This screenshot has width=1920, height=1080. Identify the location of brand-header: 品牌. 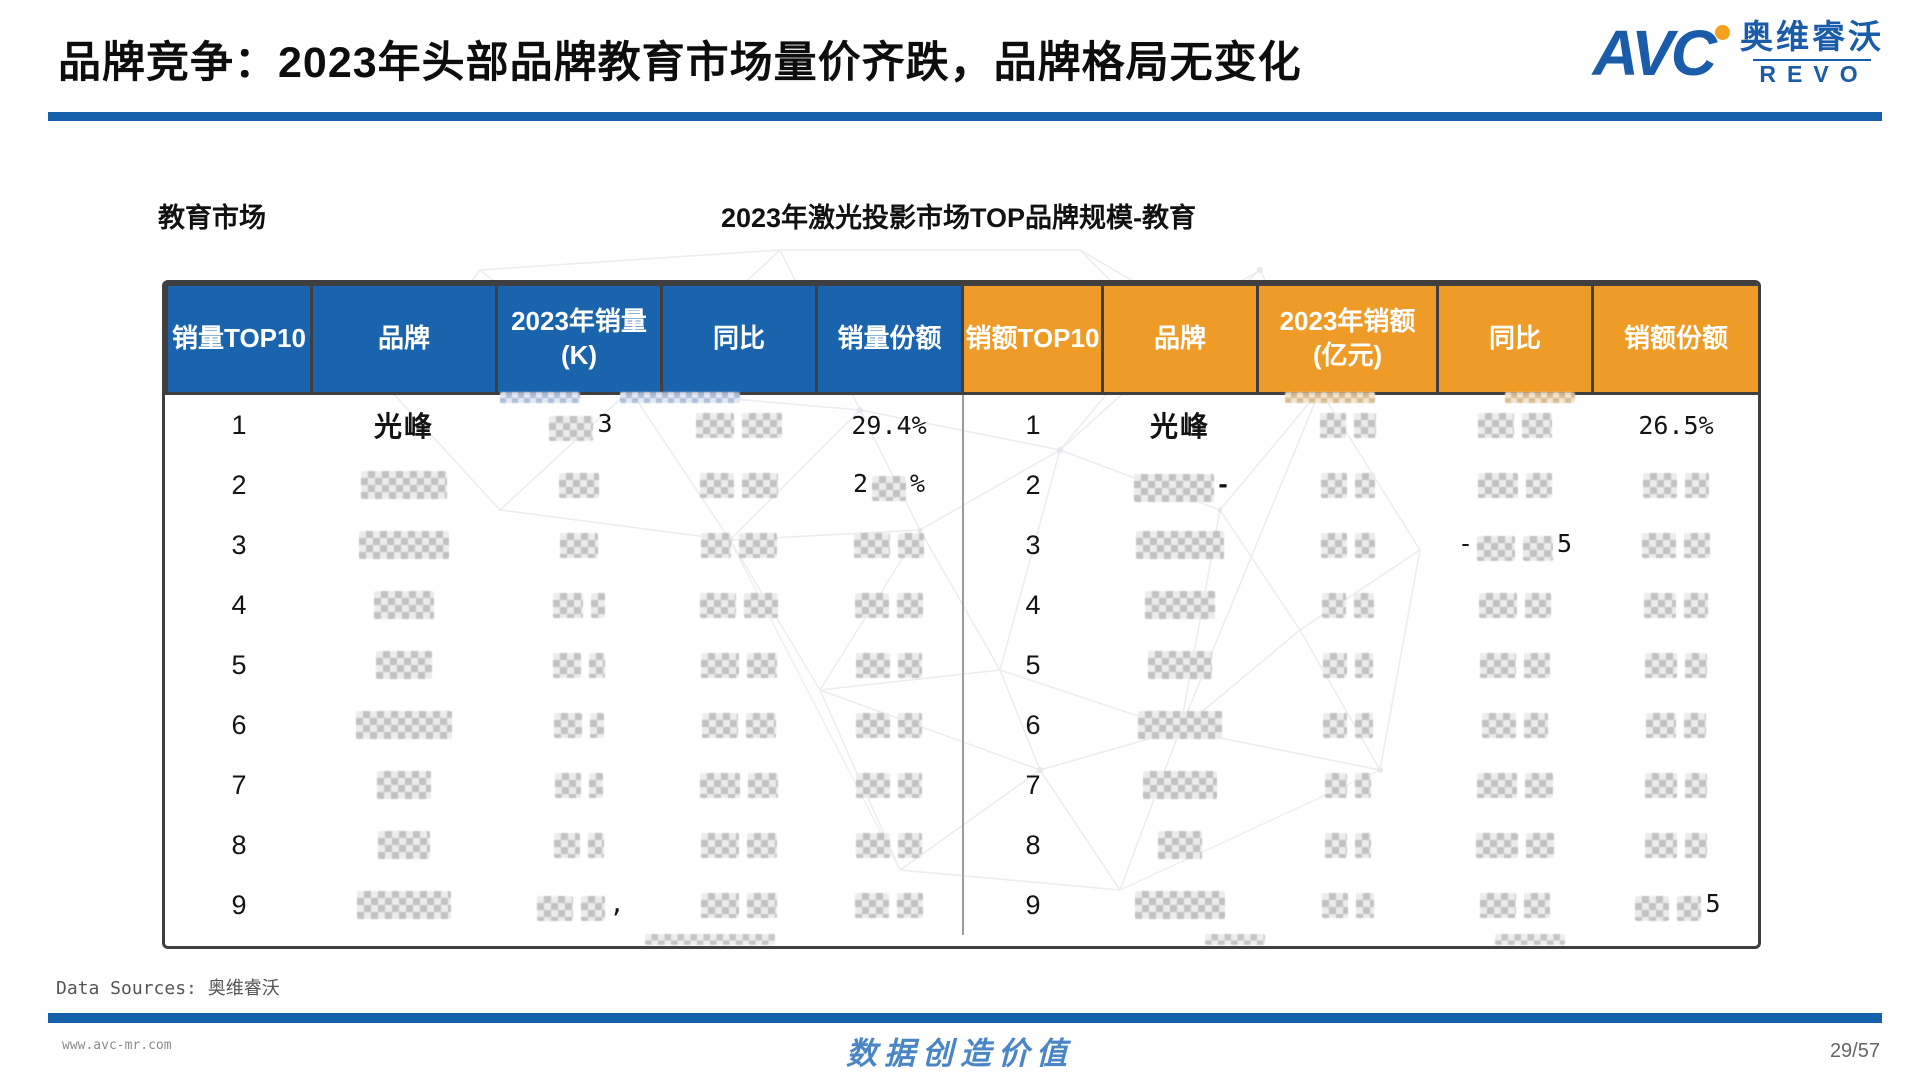
(404, 339).